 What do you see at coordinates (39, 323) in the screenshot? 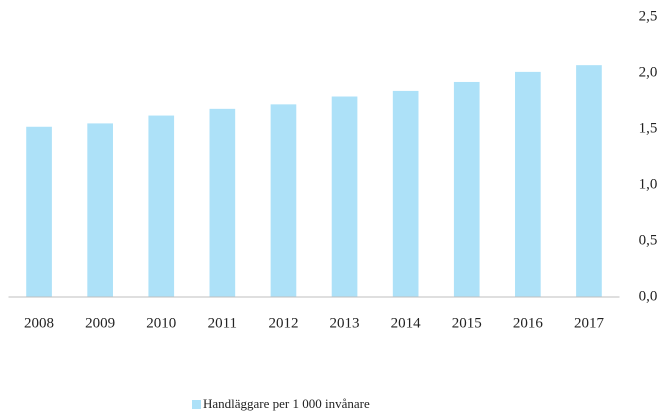
I see `x-tick-label: 2008` at bounding box center [39, 323].